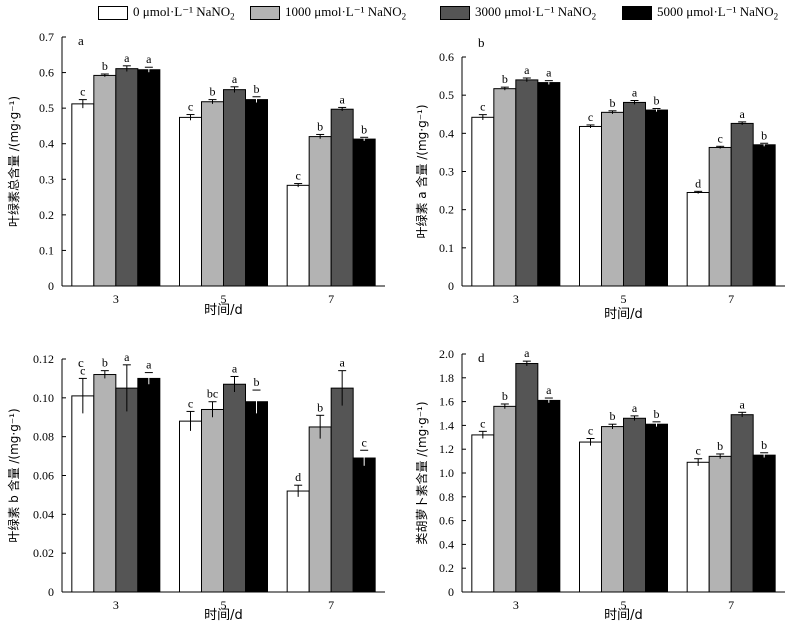 This screenshot has height=629, width=802. Describe the element at coordinates (46, 250) in the screenshot. I see `y-tick-label: 0.1` at that location.